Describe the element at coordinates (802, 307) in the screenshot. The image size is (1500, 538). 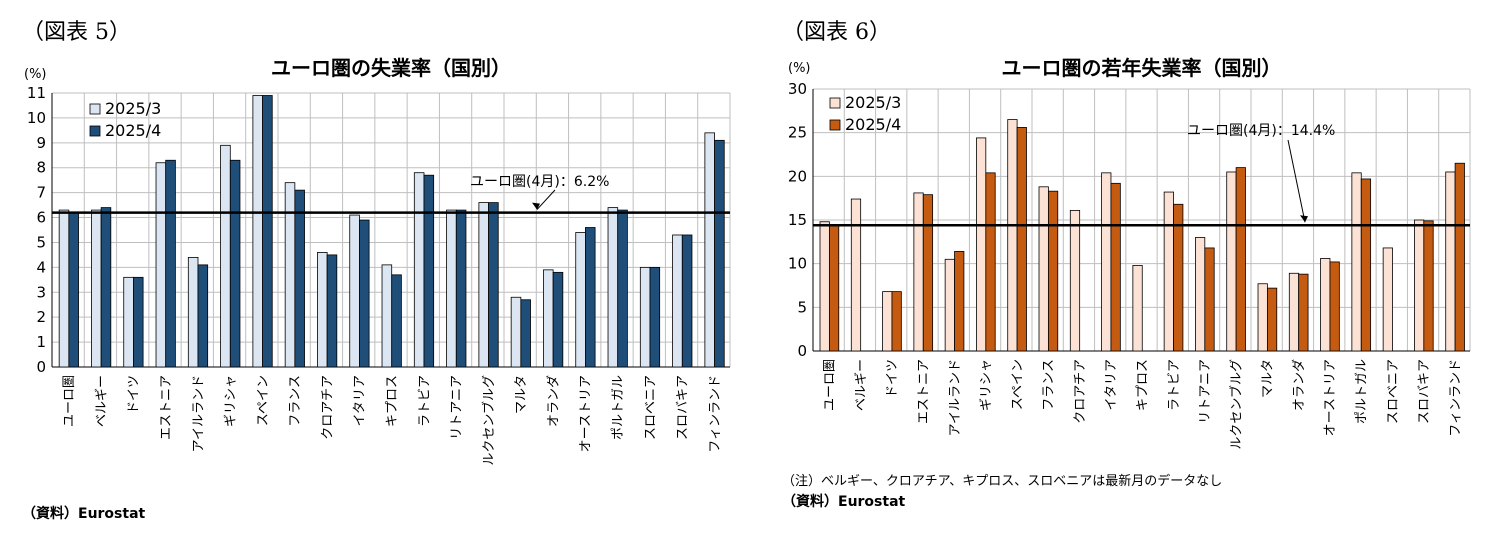
I see `y-tick-label: 5` at that location.